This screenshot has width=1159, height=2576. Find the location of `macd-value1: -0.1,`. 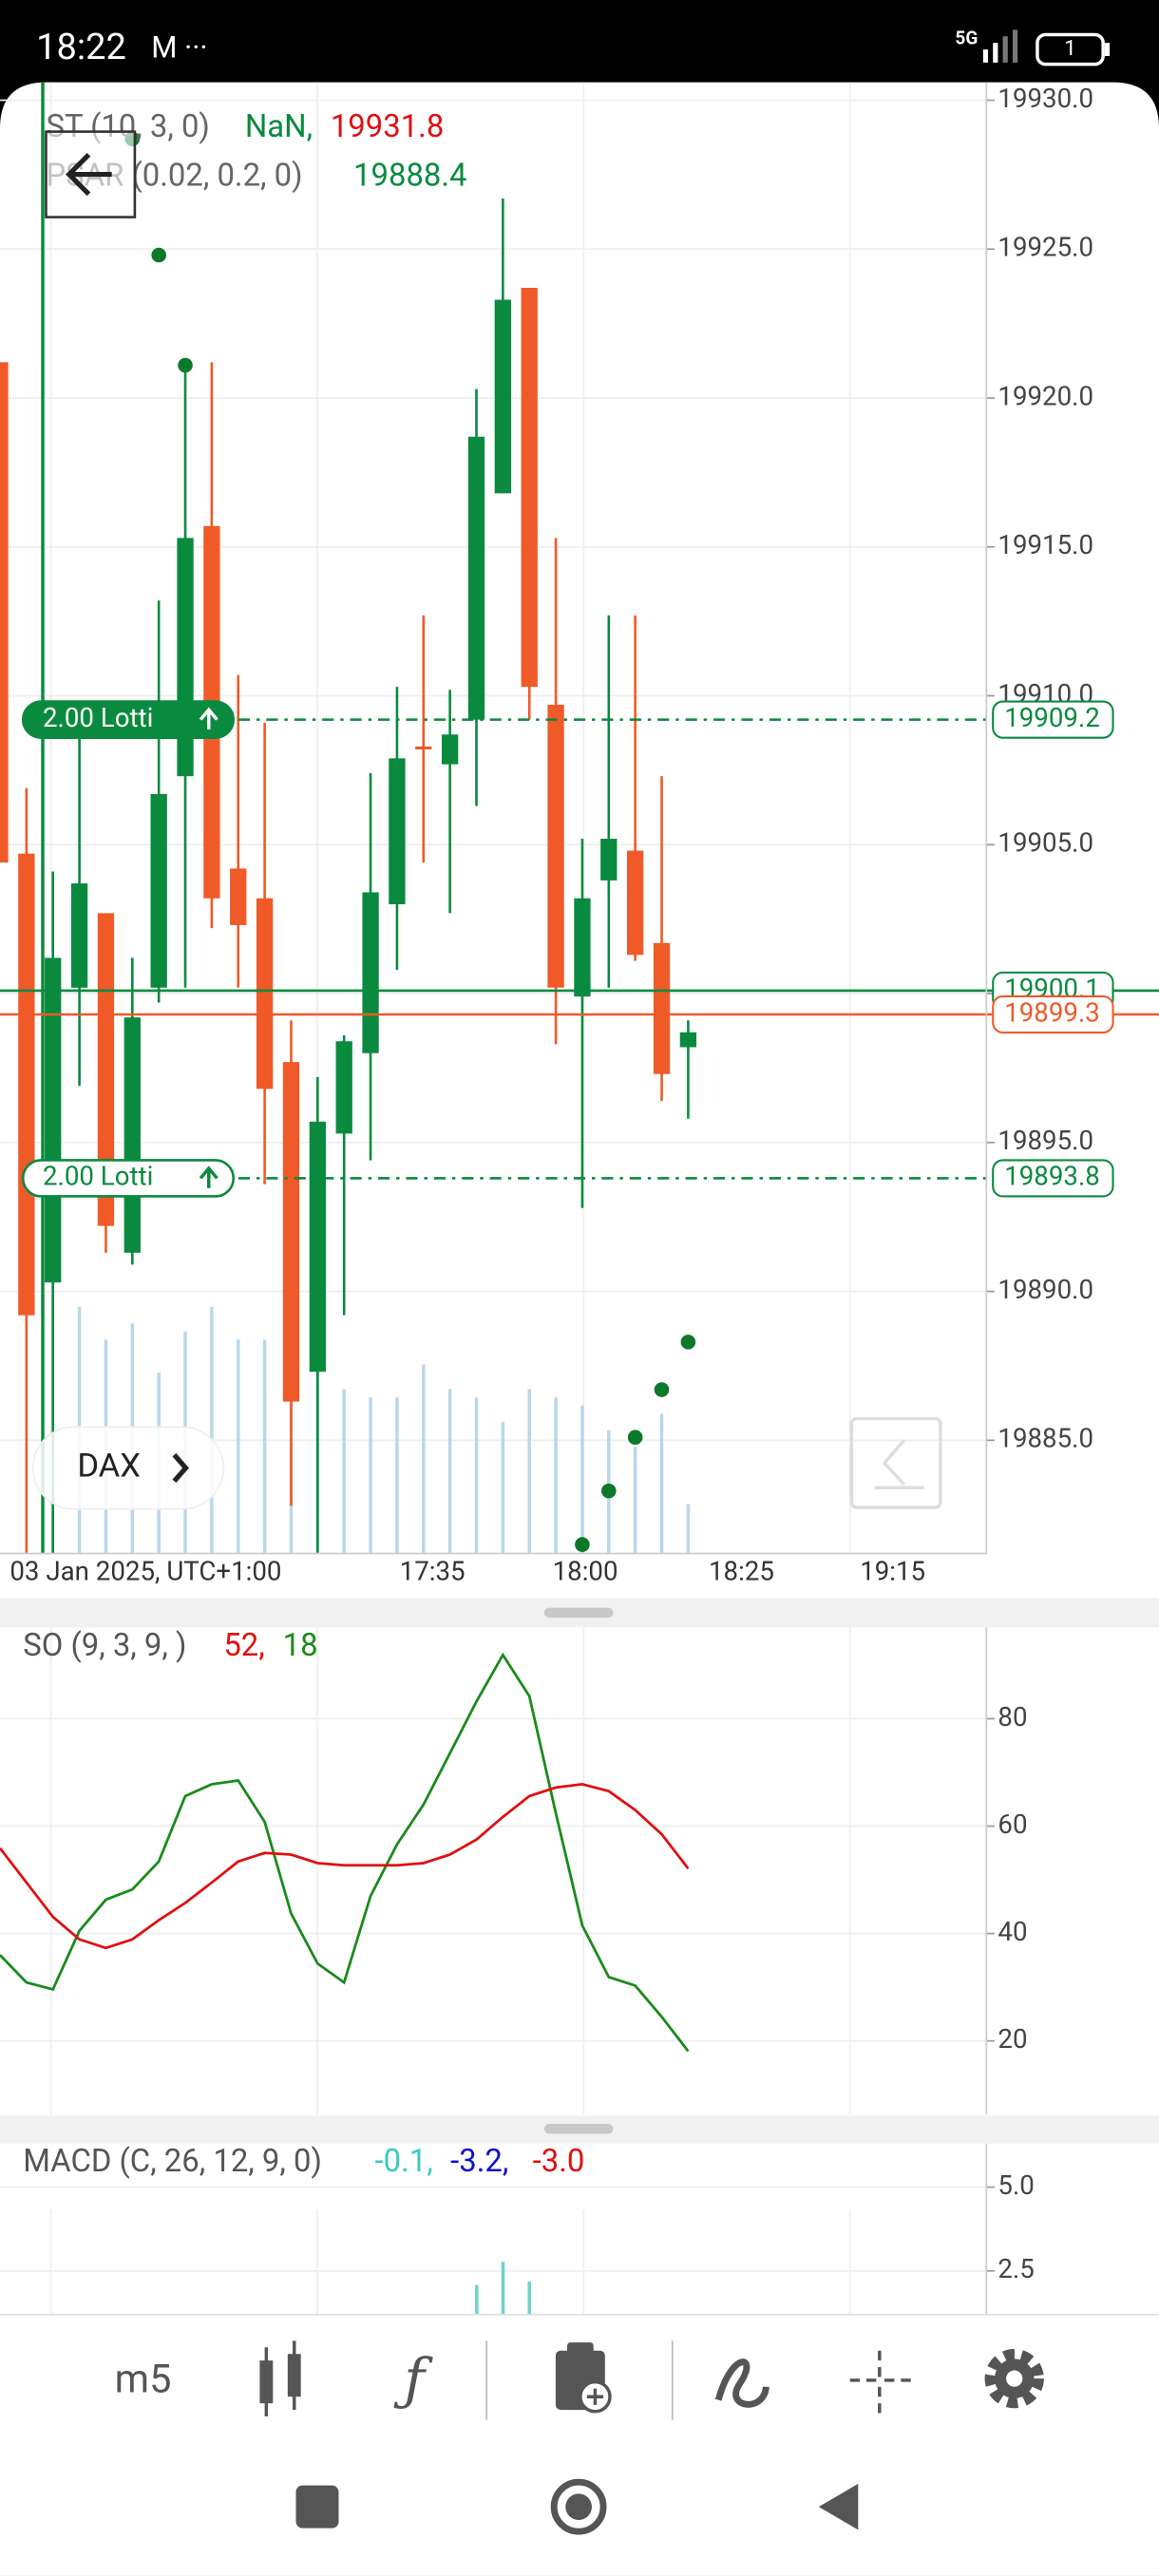

macd-value1: -0.1, is located at coordinates (404, 2162).